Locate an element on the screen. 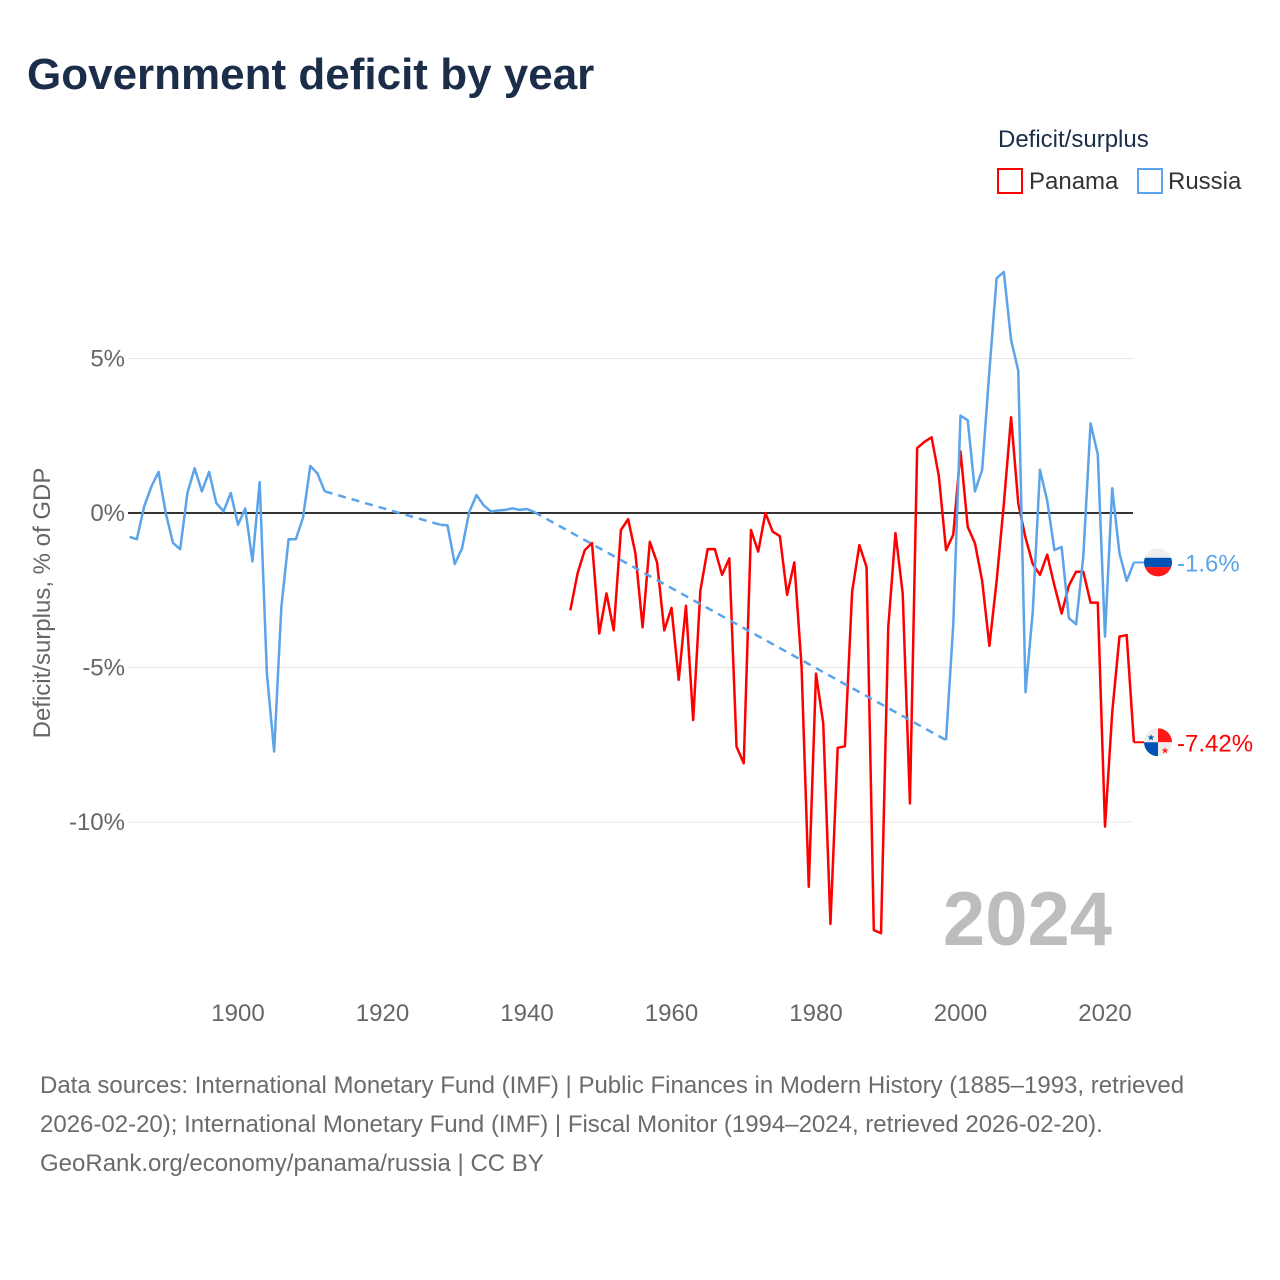  chart-title: Government deficit by year is located at coordinates (311, 74).